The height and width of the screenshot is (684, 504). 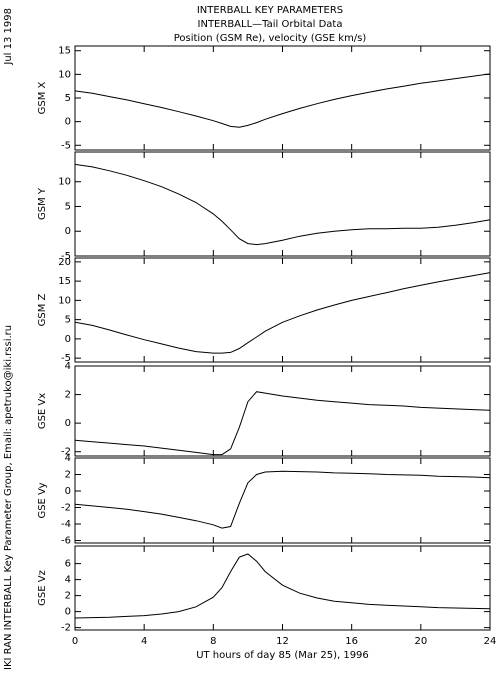 I want to click on y-axis-label: GSM X, so click(x=42, y=97).